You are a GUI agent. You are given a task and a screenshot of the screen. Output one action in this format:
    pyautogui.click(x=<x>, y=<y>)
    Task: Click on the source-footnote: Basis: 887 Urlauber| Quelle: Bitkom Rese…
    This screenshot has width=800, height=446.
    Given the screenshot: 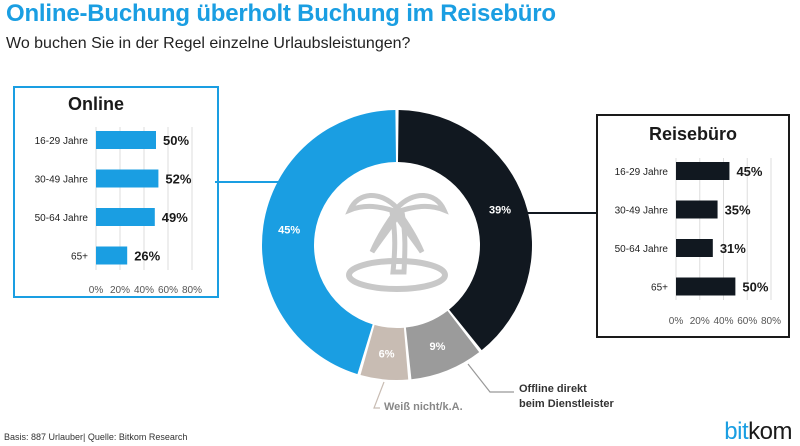 What is the action you would take?
    pyautogui.click(x=96, y=437)
    